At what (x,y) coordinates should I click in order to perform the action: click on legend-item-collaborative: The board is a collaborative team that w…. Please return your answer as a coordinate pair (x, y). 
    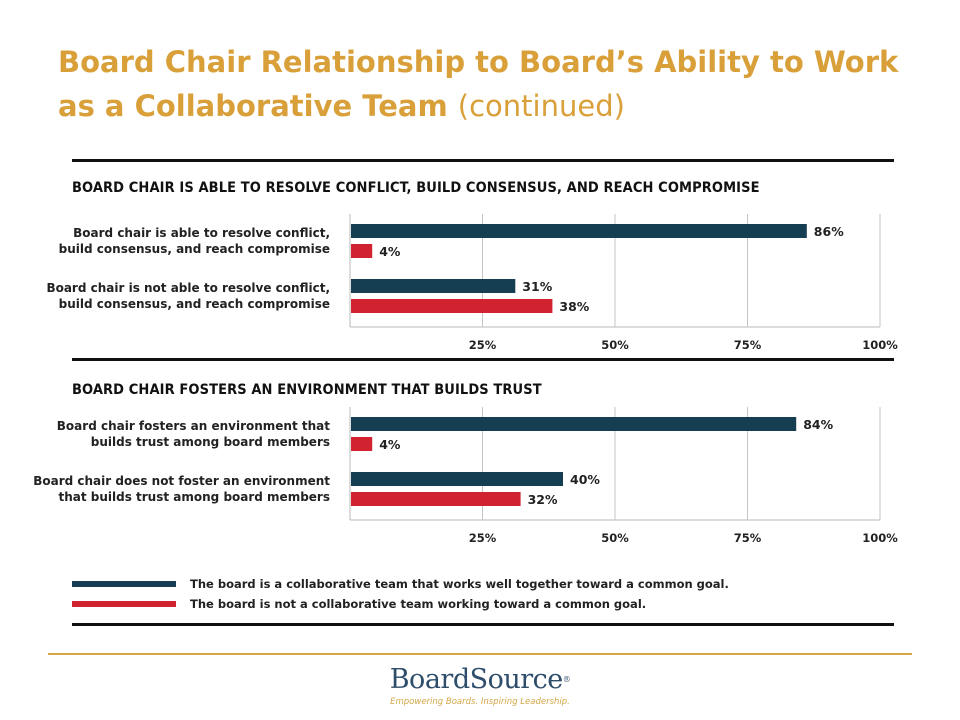
    Looking at the image, I should click on (400, 584).